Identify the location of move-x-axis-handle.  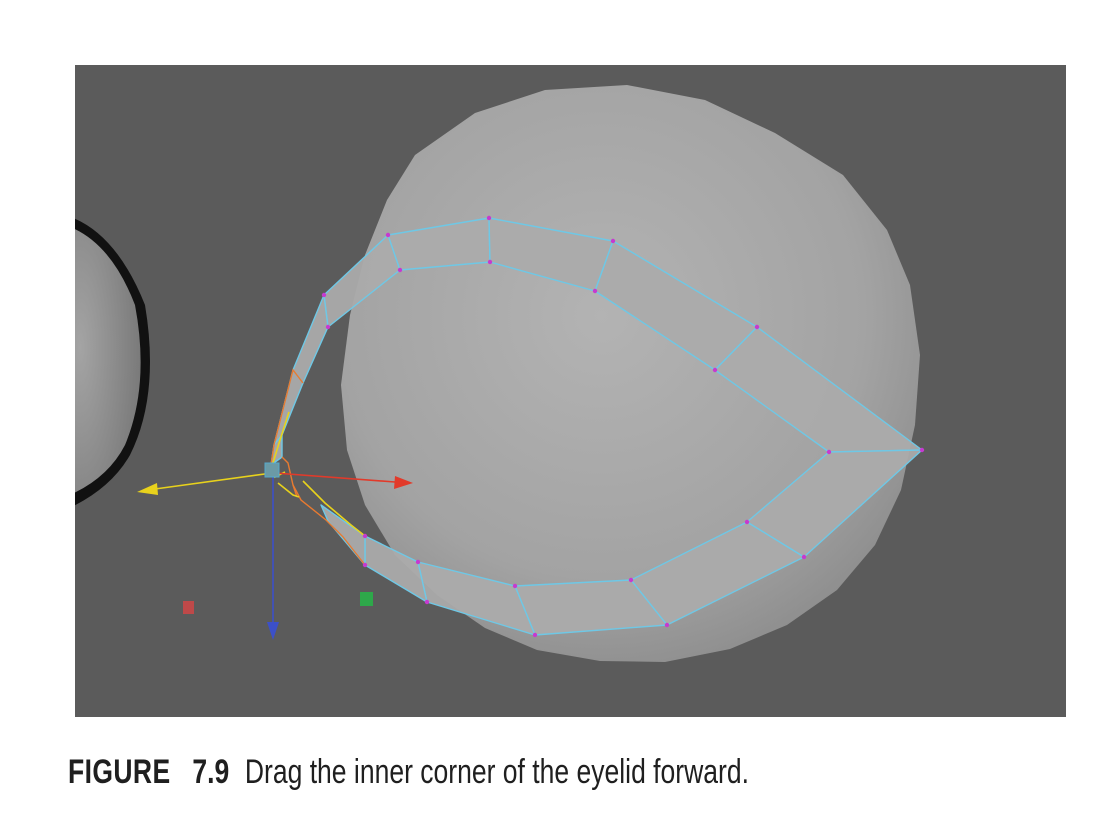
(343, 480).